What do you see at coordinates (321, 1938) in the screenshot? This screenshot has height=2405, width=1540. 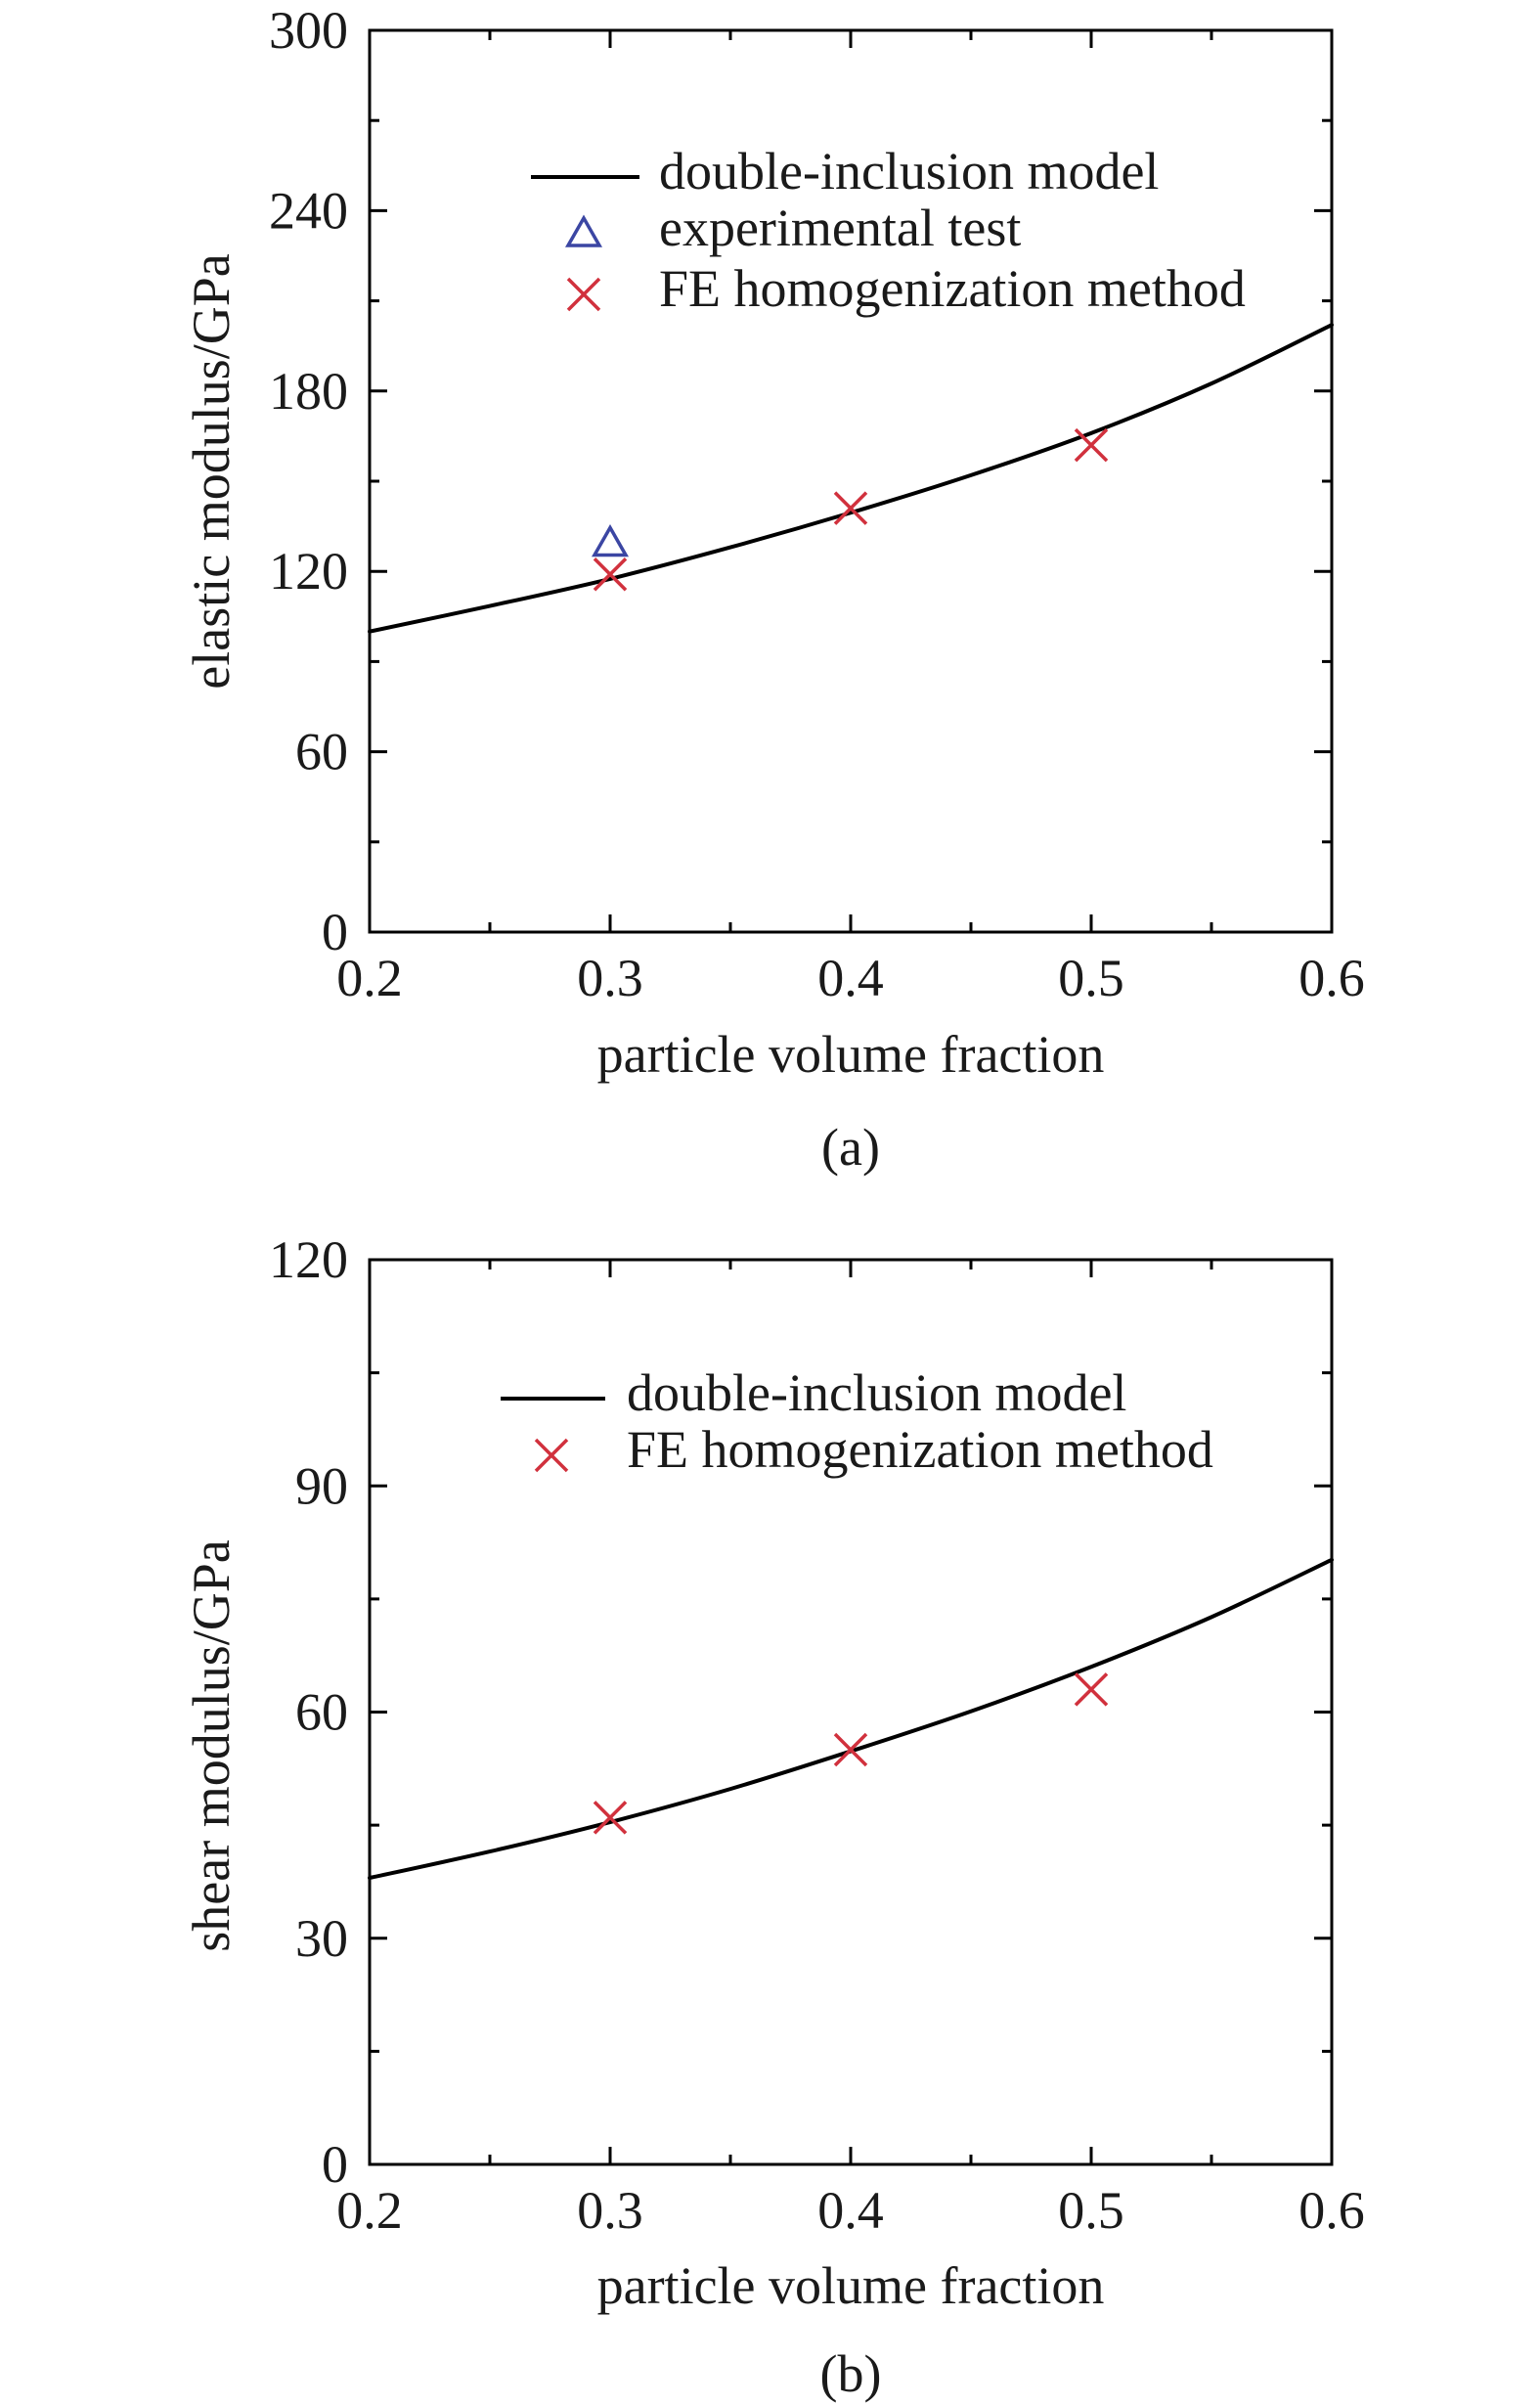 I see `y-tick-label: 30` at bounding box center [321, 1938].